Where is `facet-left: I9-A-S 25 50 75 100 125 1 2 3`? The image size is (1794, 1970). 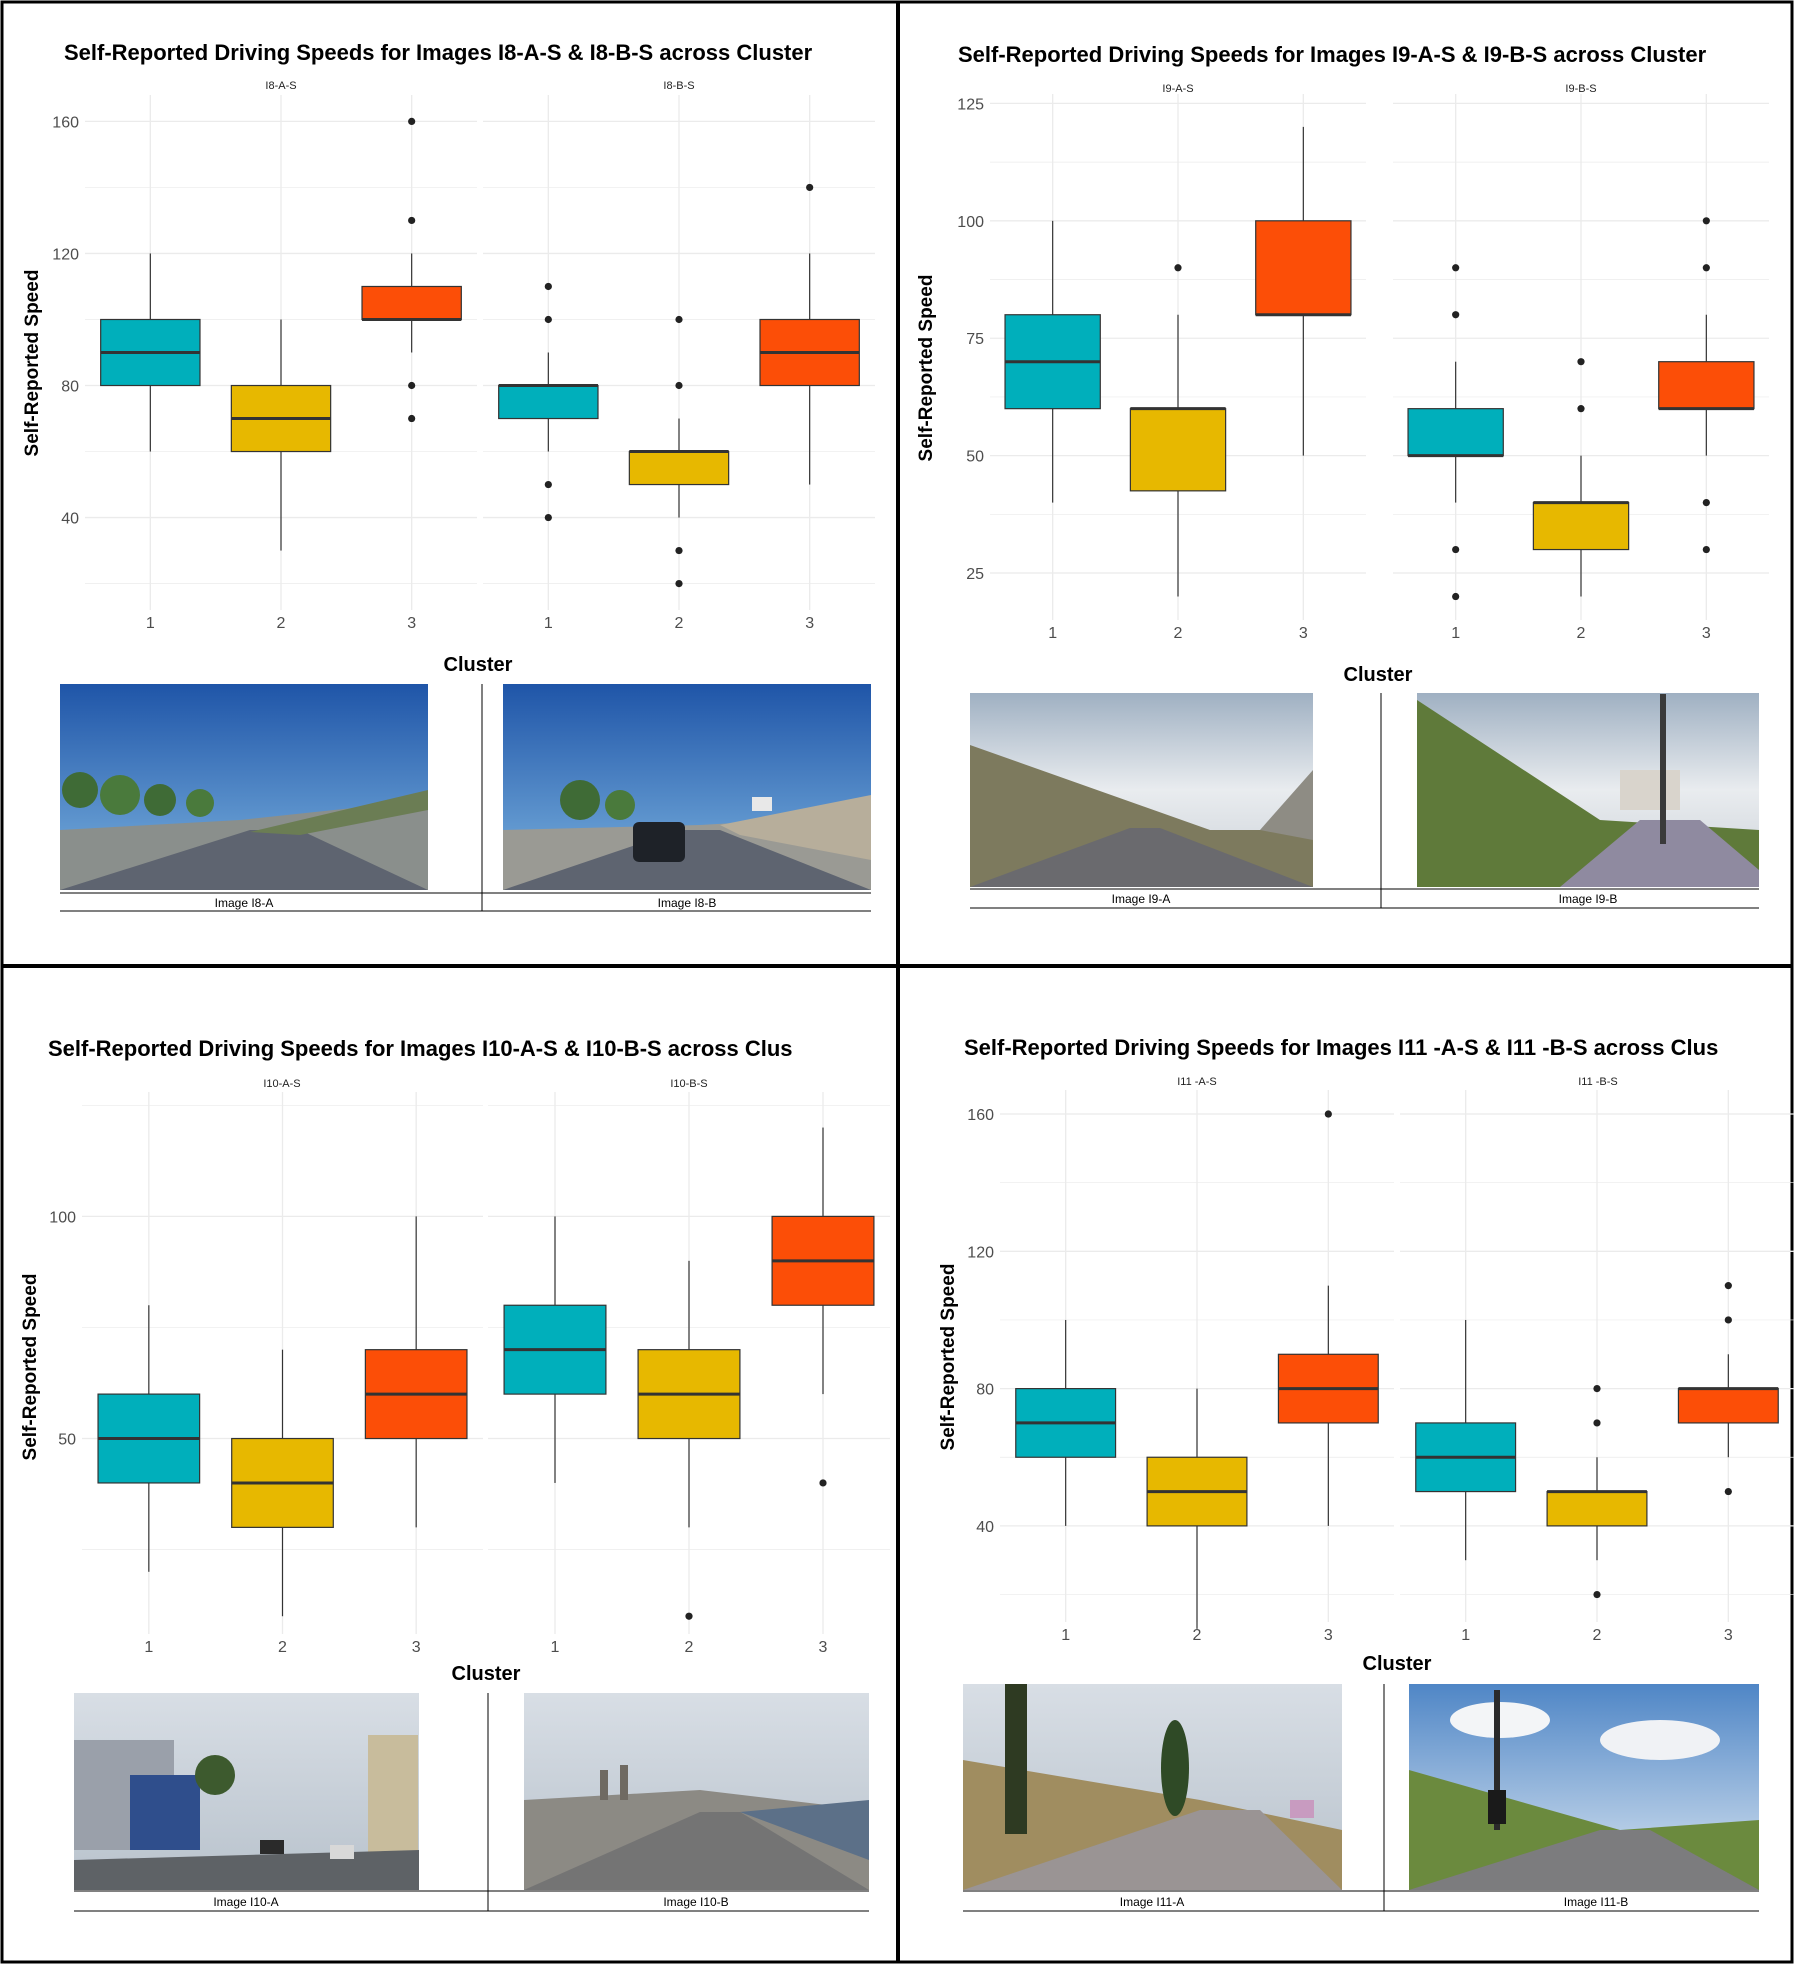 facet-left: I9-A-S 25 50 75 100 125 1 2 3 is located at coordinates (1161, 362).